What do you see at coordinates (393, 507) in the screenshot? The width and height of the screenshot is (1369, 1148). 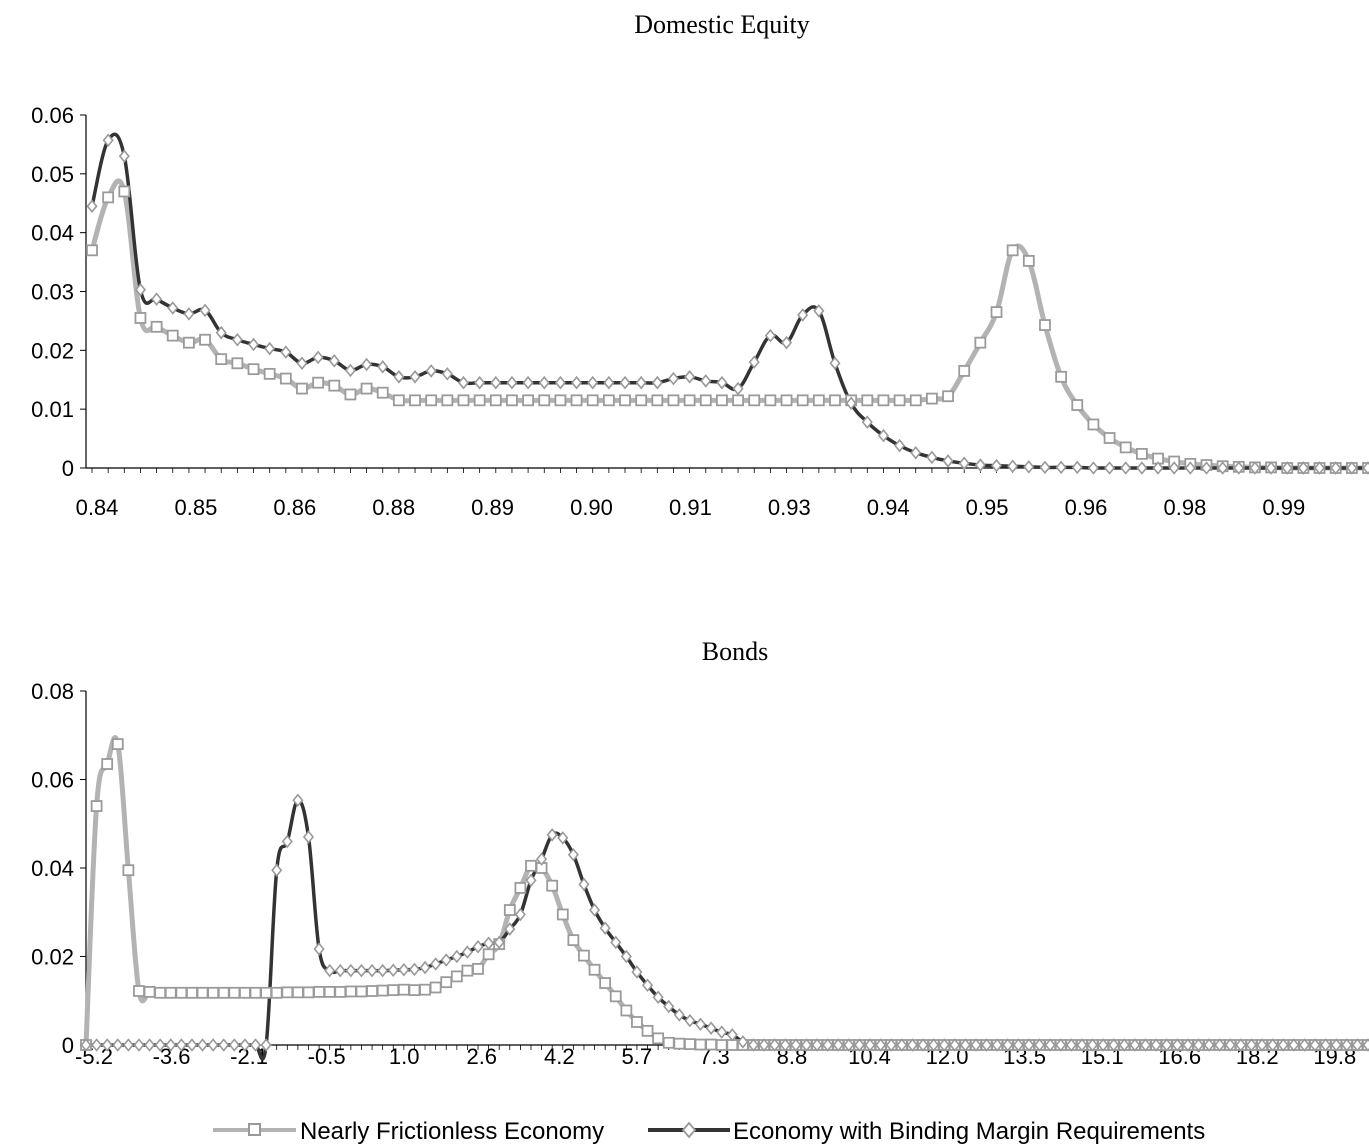 I see `x-tick-label: 0.88` at bounding box center [393, 507].